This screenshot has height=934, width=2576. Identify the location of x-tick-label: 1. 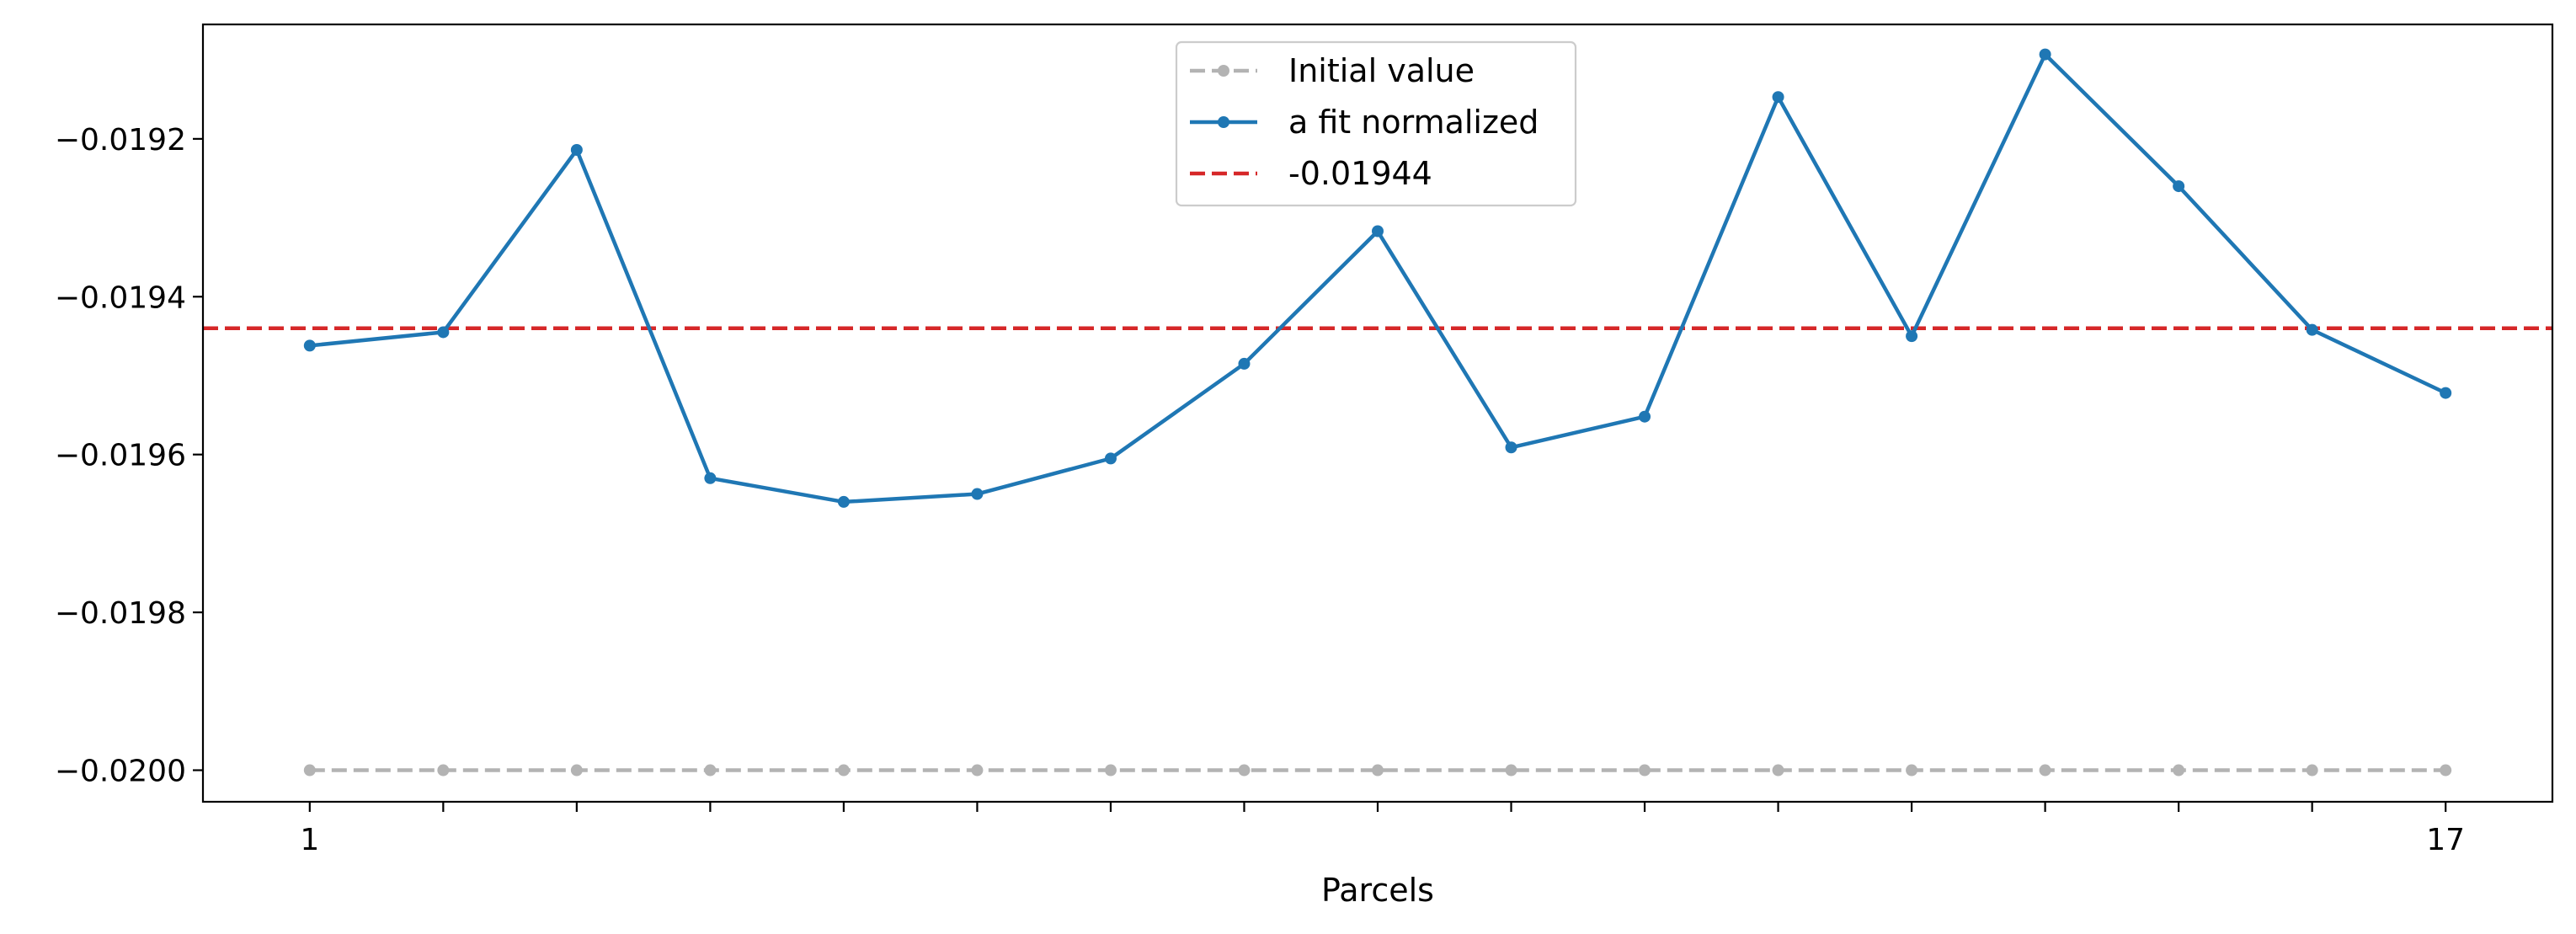
(309, 840).